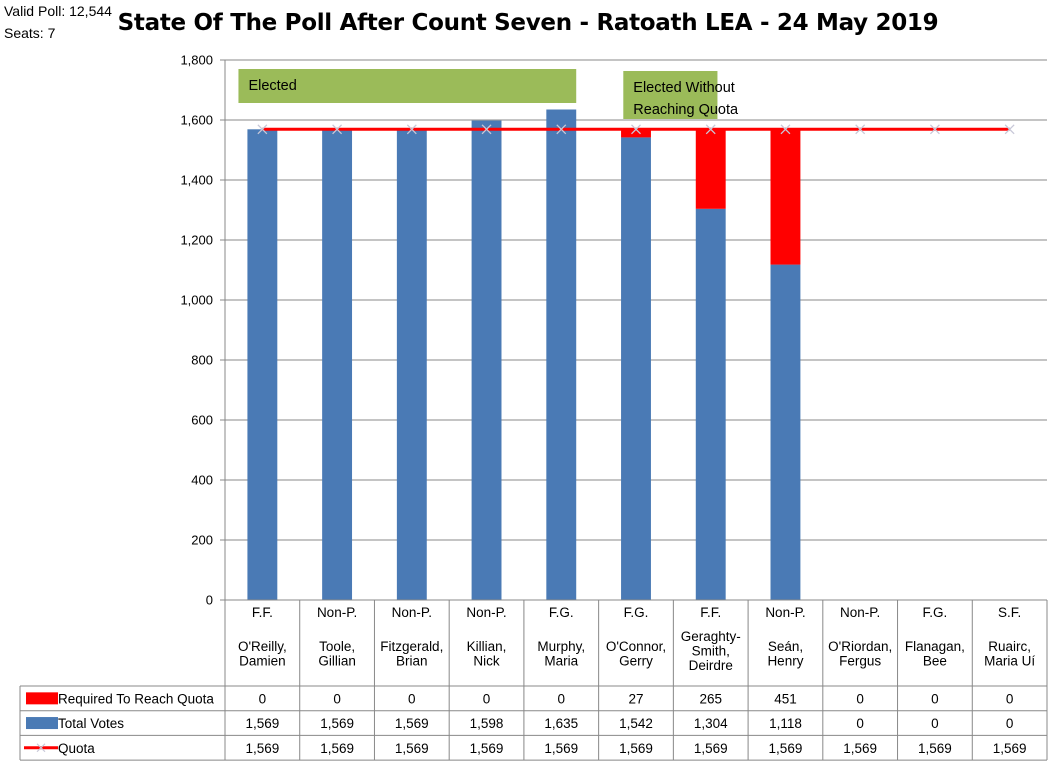 This screenshot has width=1056, height=767. I want to click on category-name-label: Toole,, so click(337, 646).